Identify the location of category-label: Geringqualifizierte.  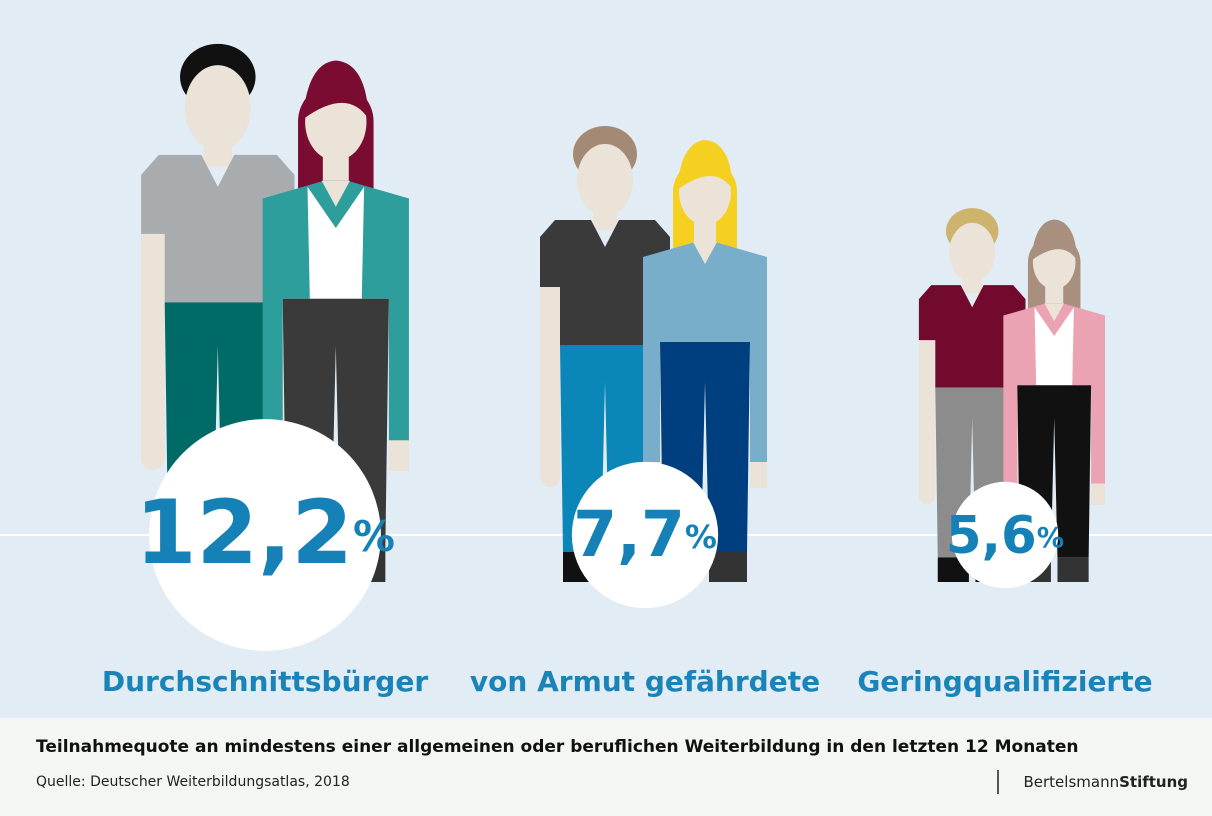
(1004, 681).